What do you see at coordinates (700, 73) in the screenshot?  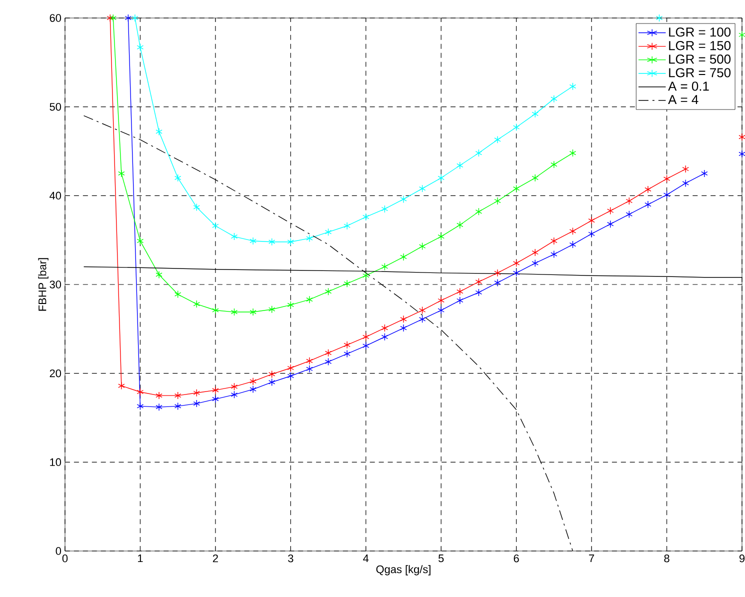 I see `legend-label: LGR = 750` at bounding box center [700, 73].